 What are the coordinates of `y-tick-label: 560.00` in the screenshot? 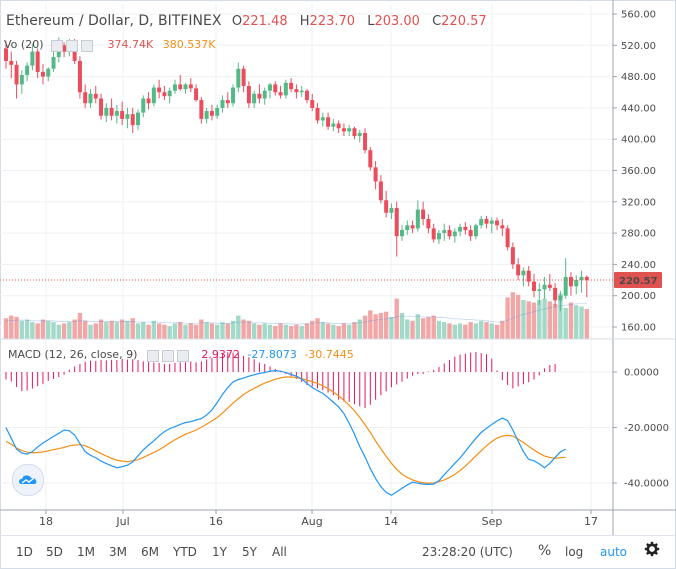 It's located at (638, 15).